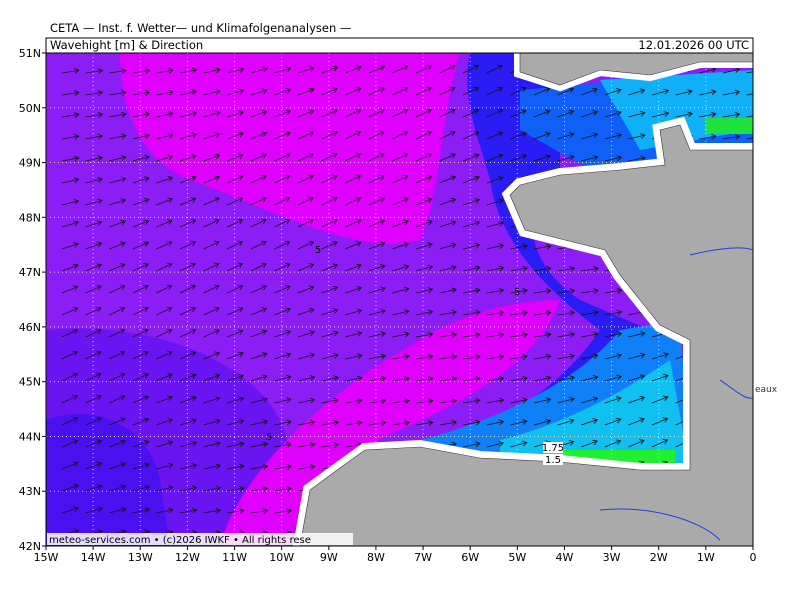 The width and height of the screenshot is (800, 600). I want to click on credit-bg, so click(200, 539).